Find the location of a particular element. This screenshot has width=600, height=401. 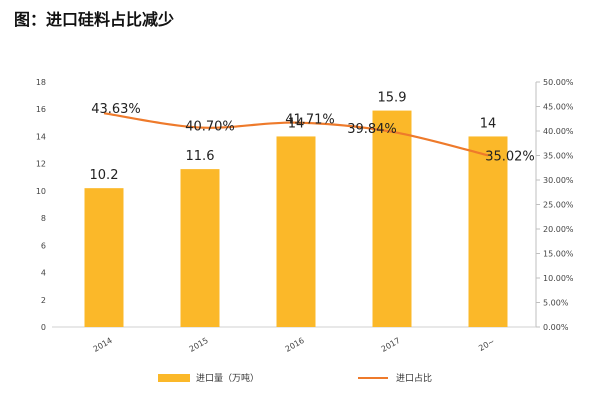

x-tick-label: 2016 is located at coordinates (295, 345).